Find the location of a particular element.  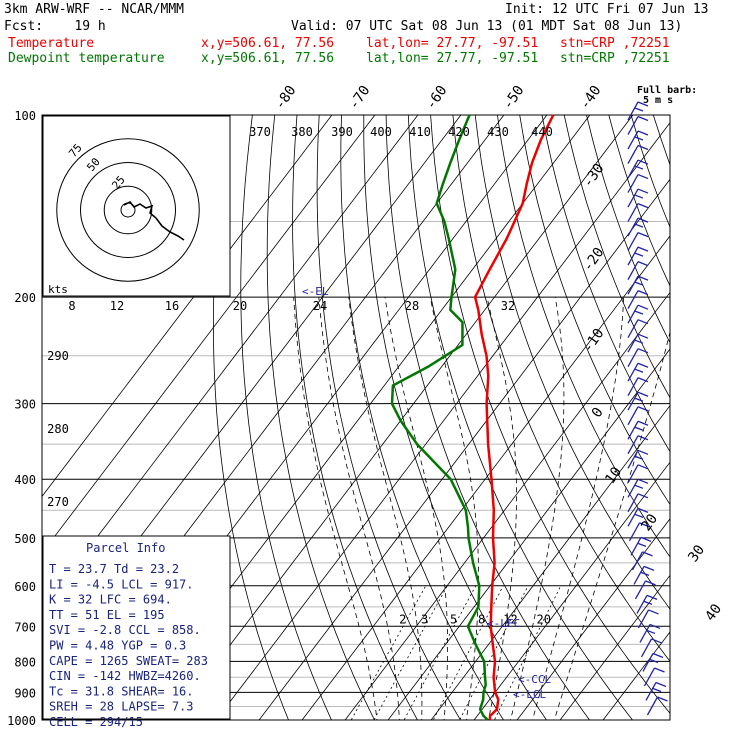

temp-tick-top: -80 is located at coordinates (286, 98).